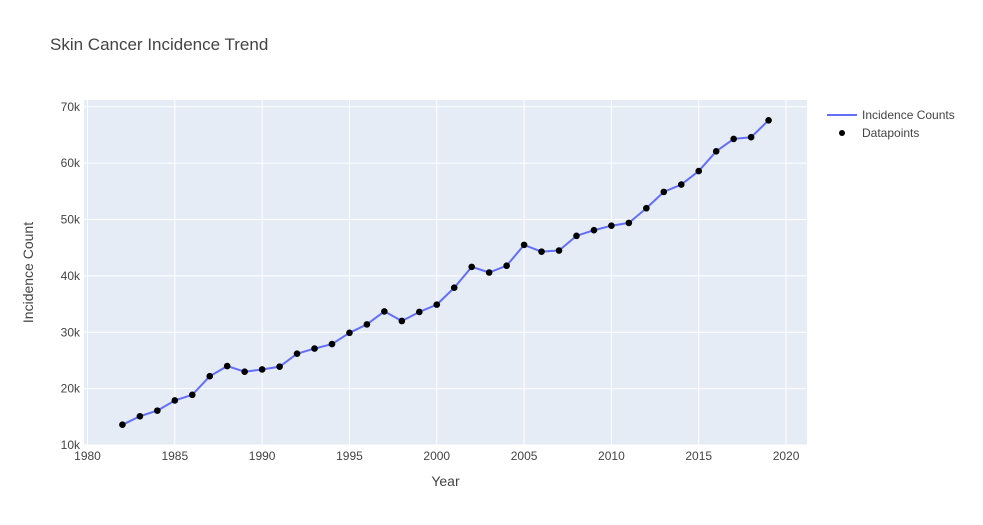 Image resolution: width=983 pixels, height=525 pixels. What do you see at coordinates (698, 456) in the screenshot?
I see `x-tick-label: 2015` at bounding box center [698, 456].